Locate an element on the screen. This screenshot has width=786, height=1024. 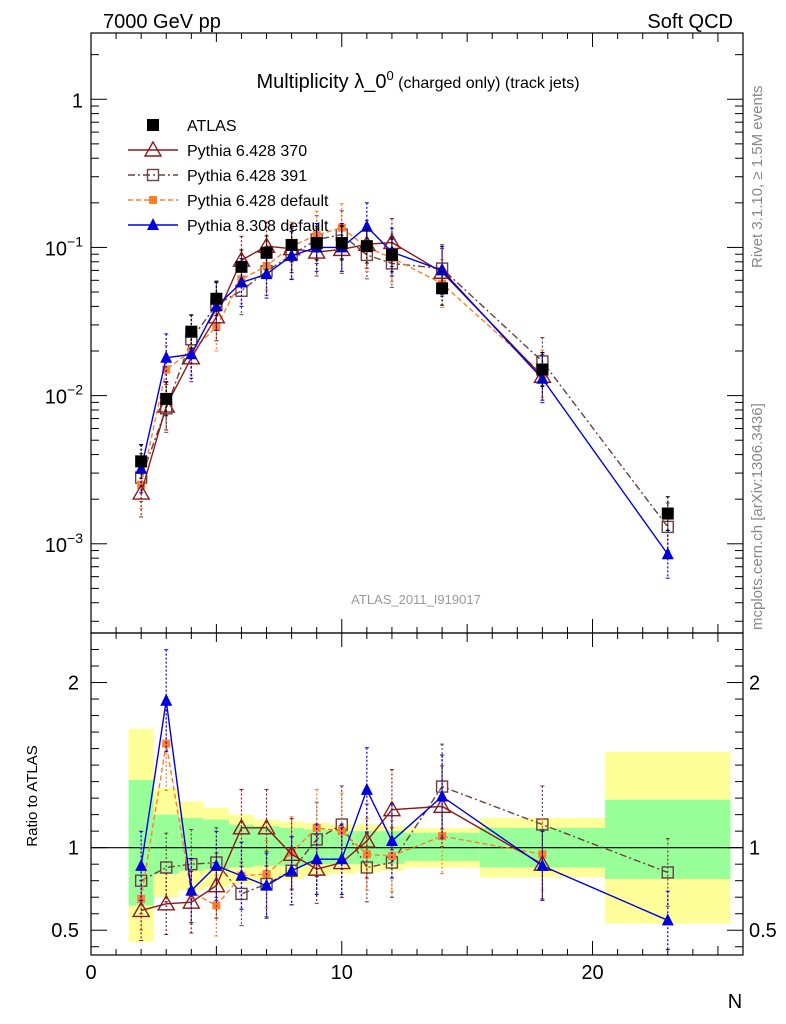
plot-title-small: (charged only) (track jets) is located at coordinates (487, 83).